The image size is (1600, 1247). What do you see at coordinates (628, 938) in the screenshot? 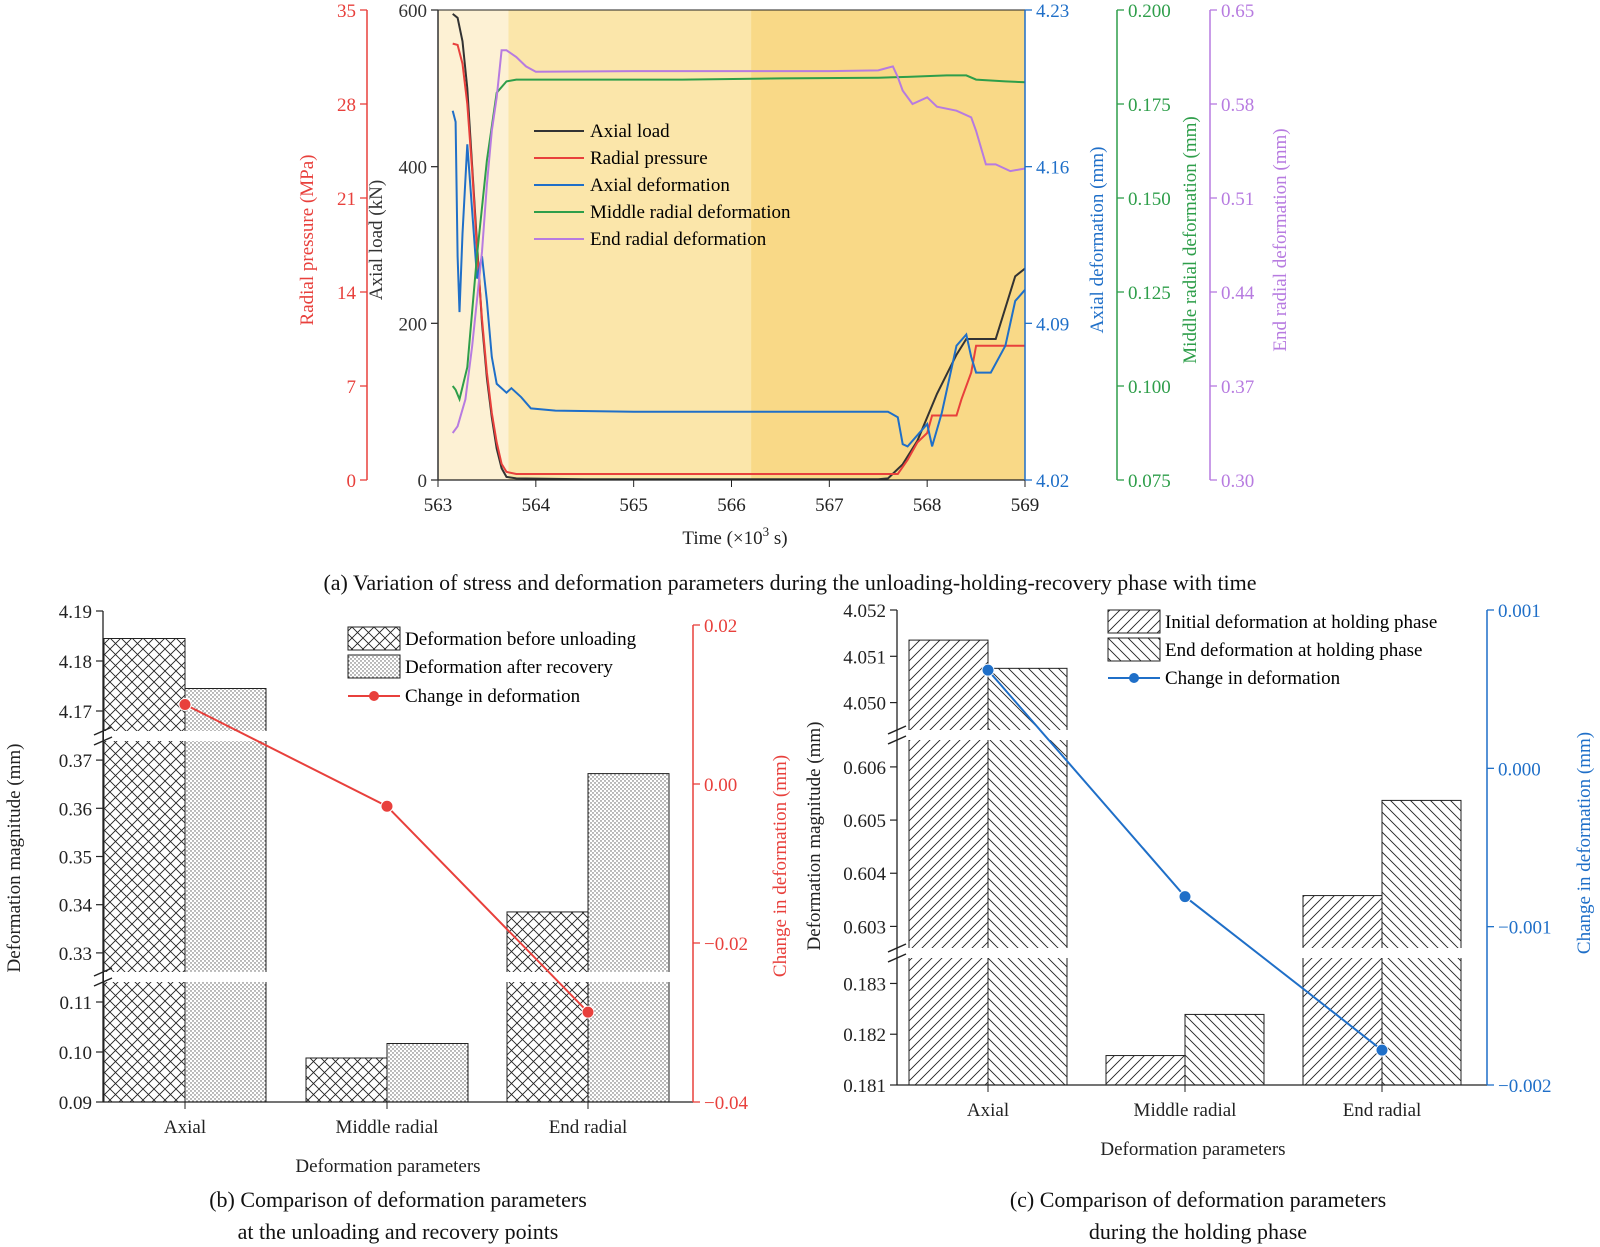
I see `bar-b-after-end-radial` at bounding box center [628, 938].